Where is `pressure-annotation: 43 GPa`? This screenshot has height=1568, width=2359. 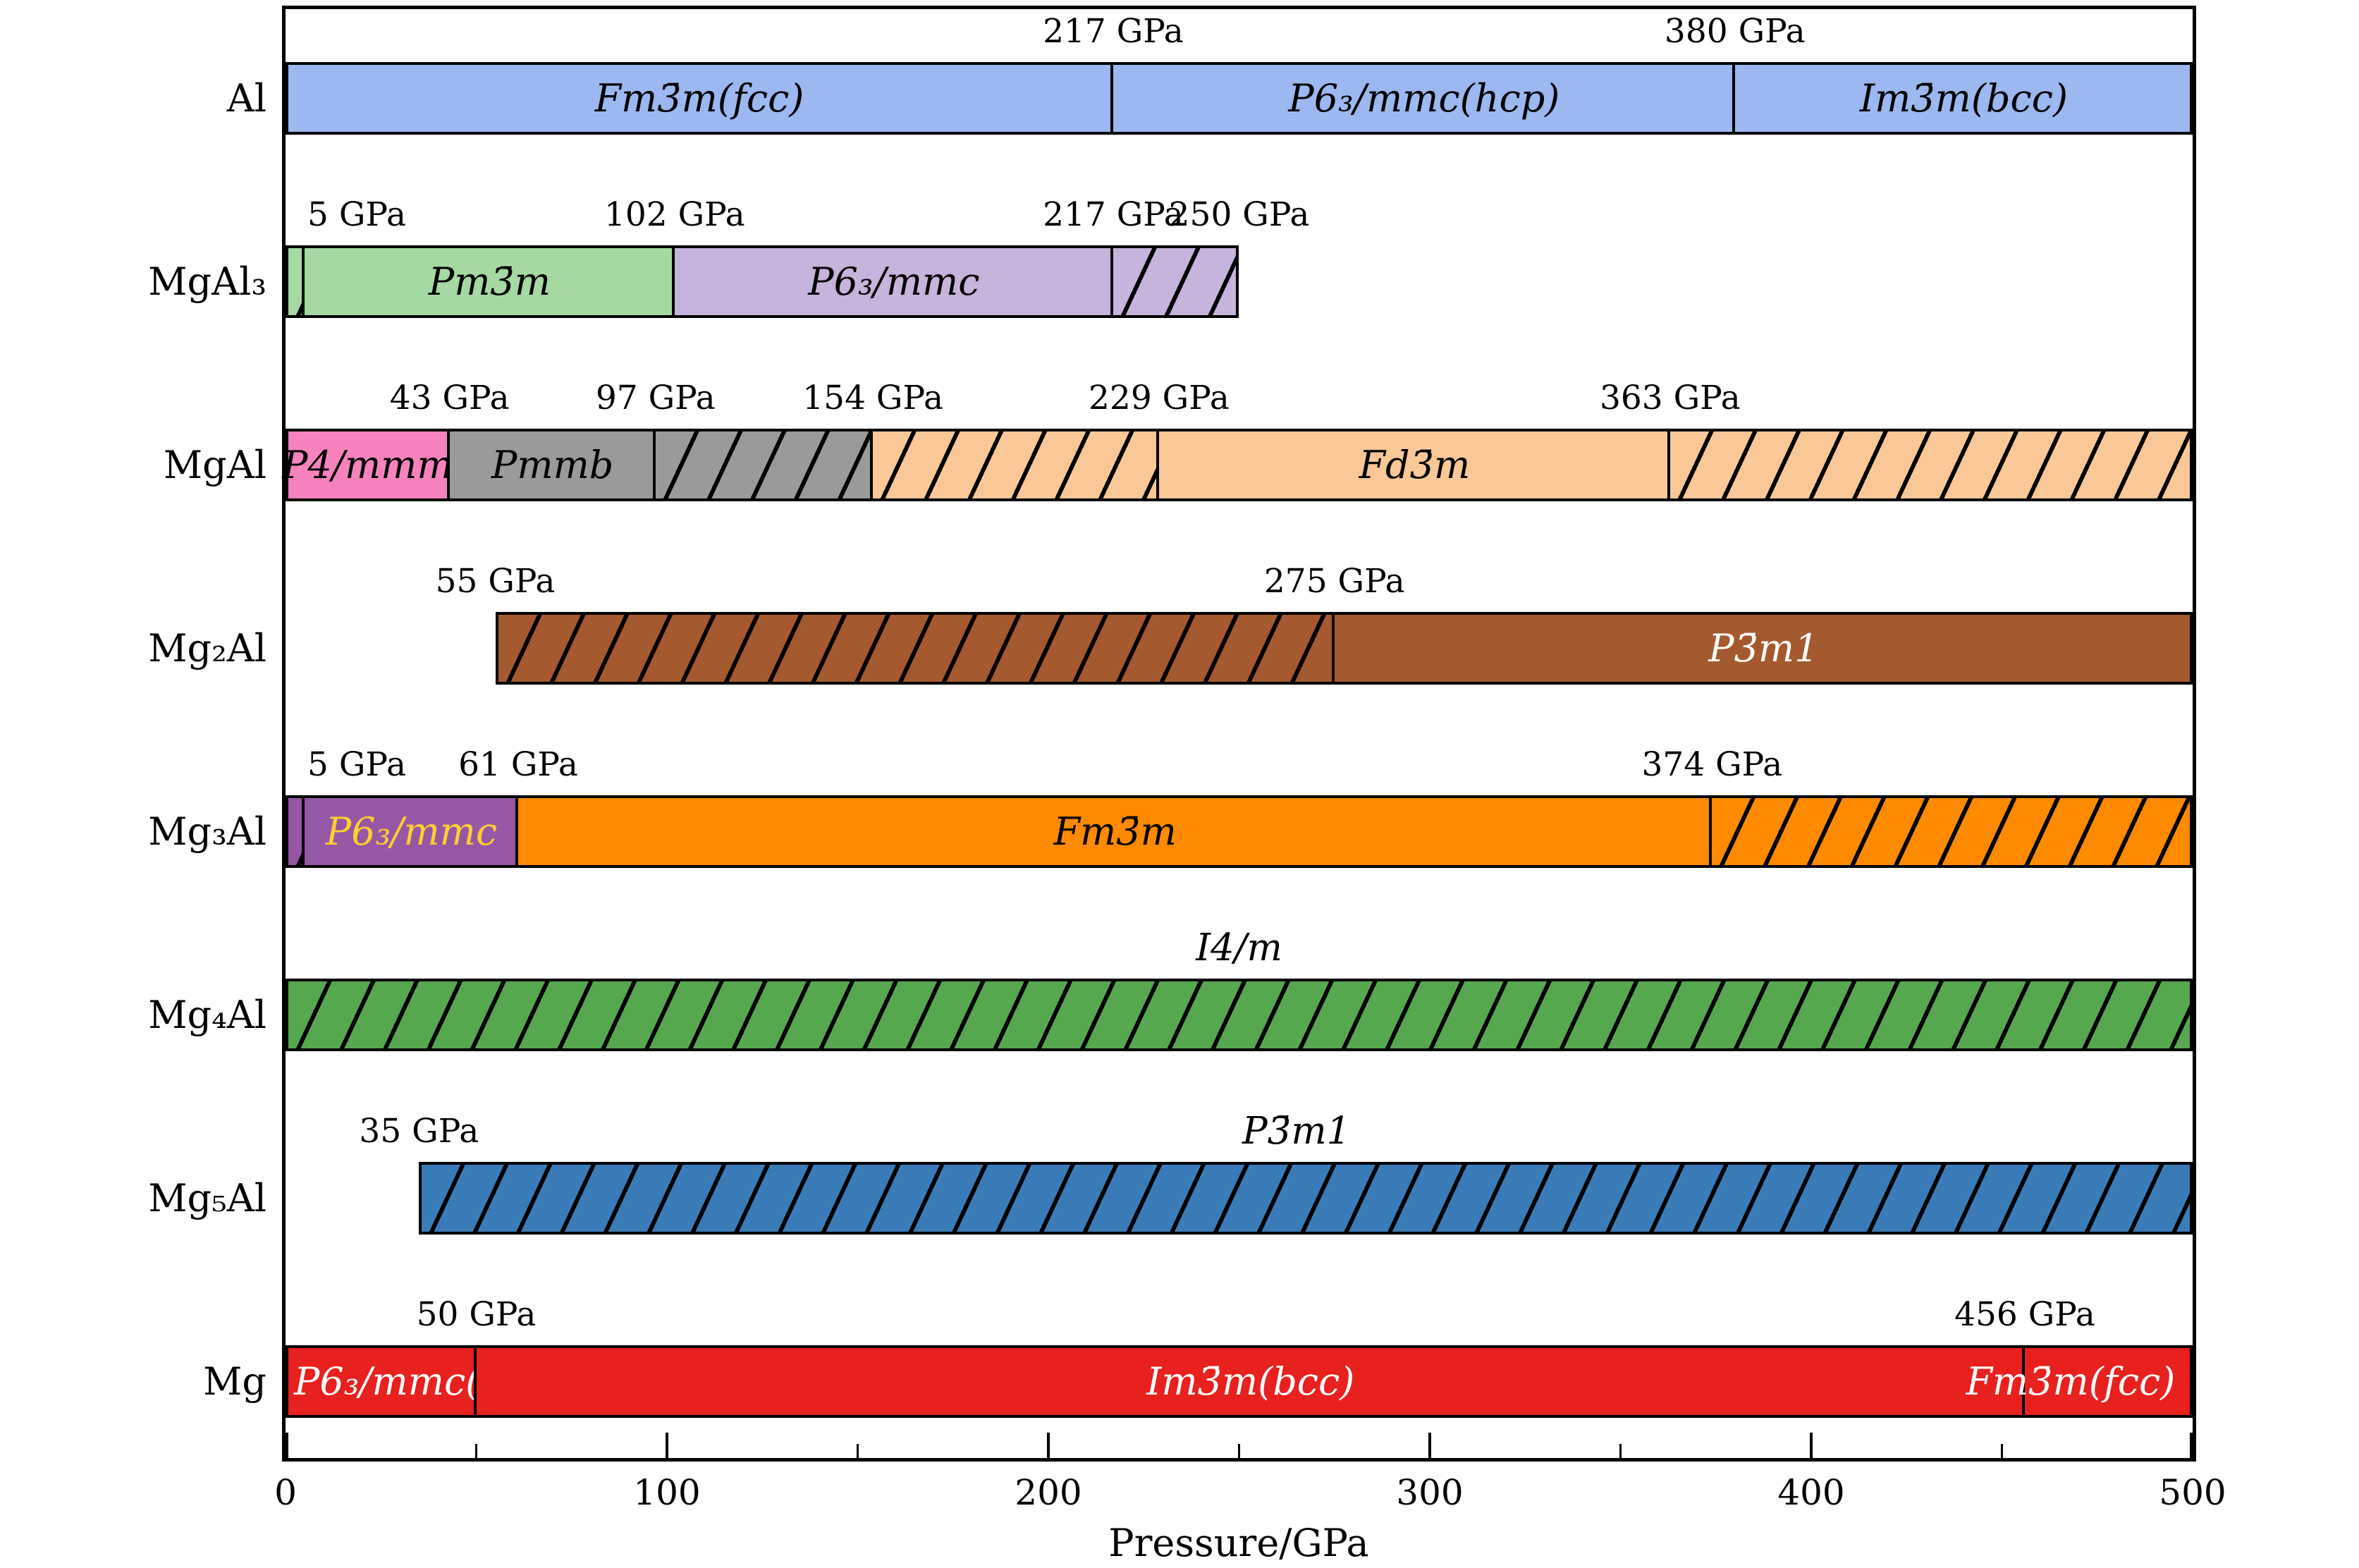
pressure-annotation: 43 GPa is located at coordinates (449, 398).